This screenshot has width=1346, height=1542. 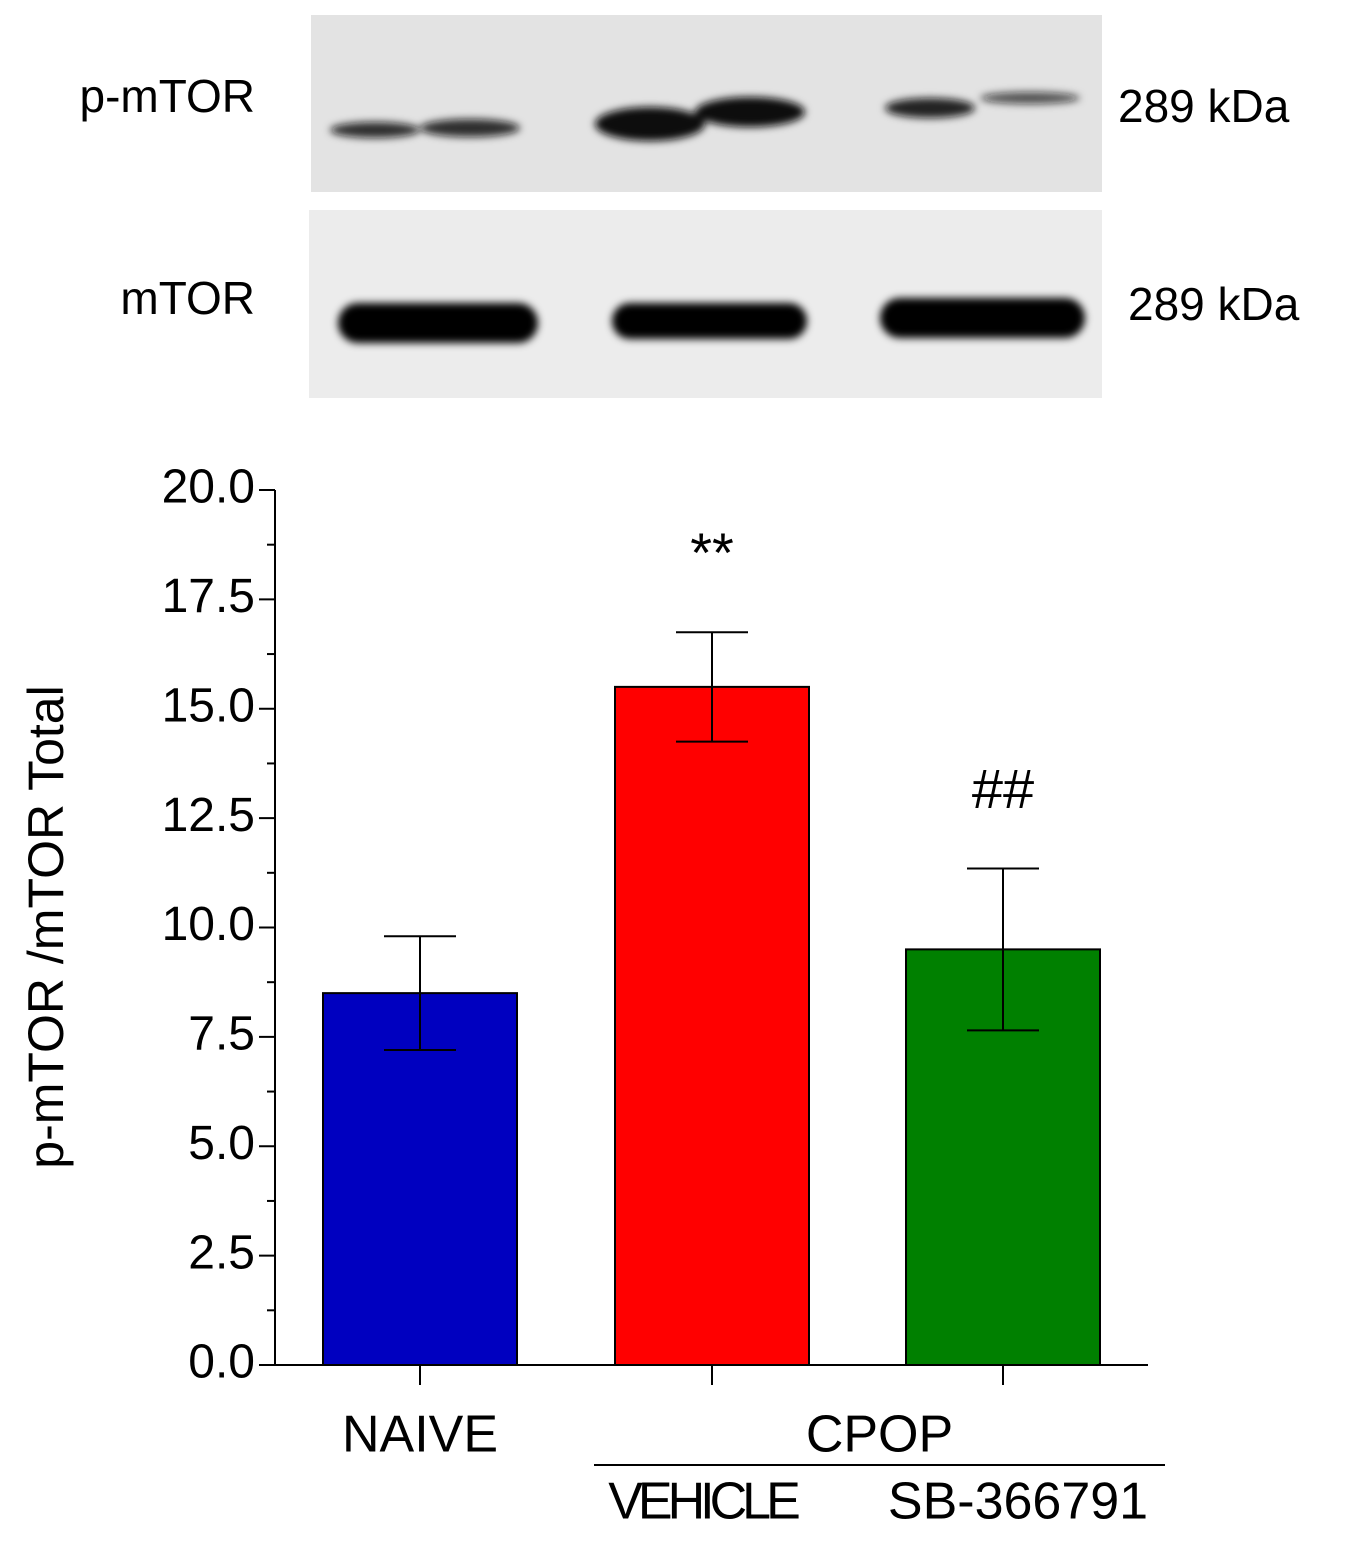 I want to click on x-tick-label: SB-366791, so click(x=1018, y=1502).